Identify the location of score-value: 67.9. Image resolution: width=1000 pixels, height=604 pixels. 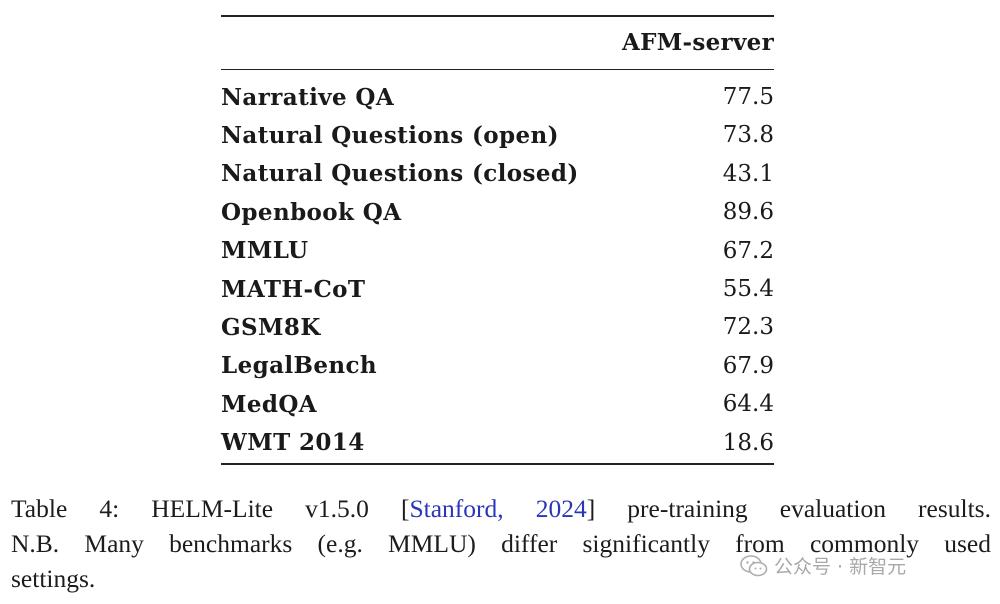
(748, 365).